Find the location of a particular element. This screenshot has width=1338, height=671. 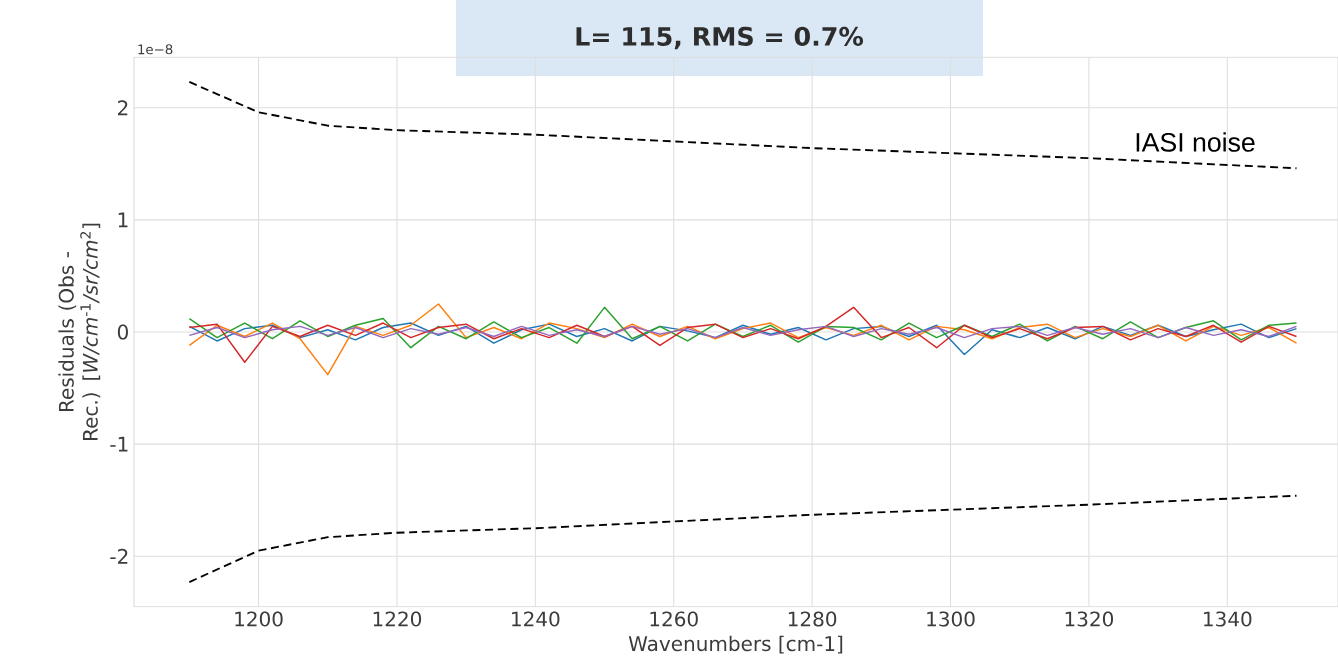

y-tick-label: 1 is located at coordinates (123, 220).